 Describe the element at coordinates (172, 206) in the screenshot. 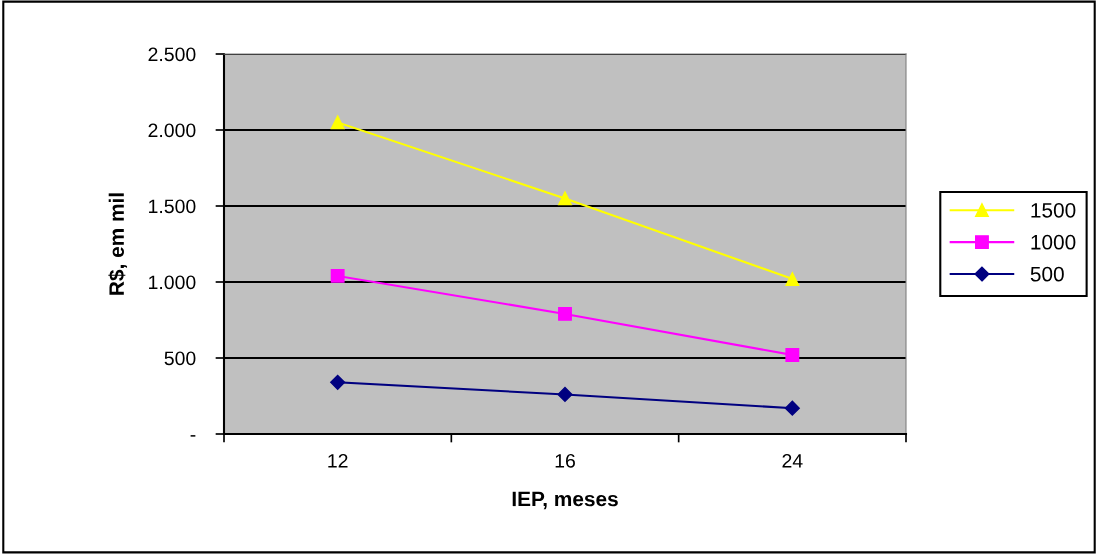

I see `y-tick-label: 1.500` at that location.